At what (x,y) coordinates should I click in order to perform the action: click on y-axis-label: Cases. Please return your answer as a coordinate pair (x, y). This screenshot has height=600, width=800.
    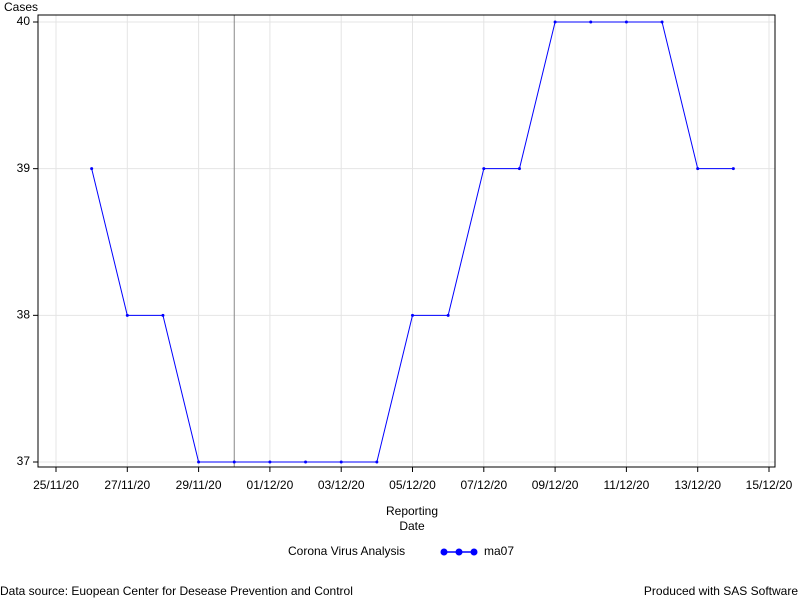
    Looking at the image, I should click on (21, 7).